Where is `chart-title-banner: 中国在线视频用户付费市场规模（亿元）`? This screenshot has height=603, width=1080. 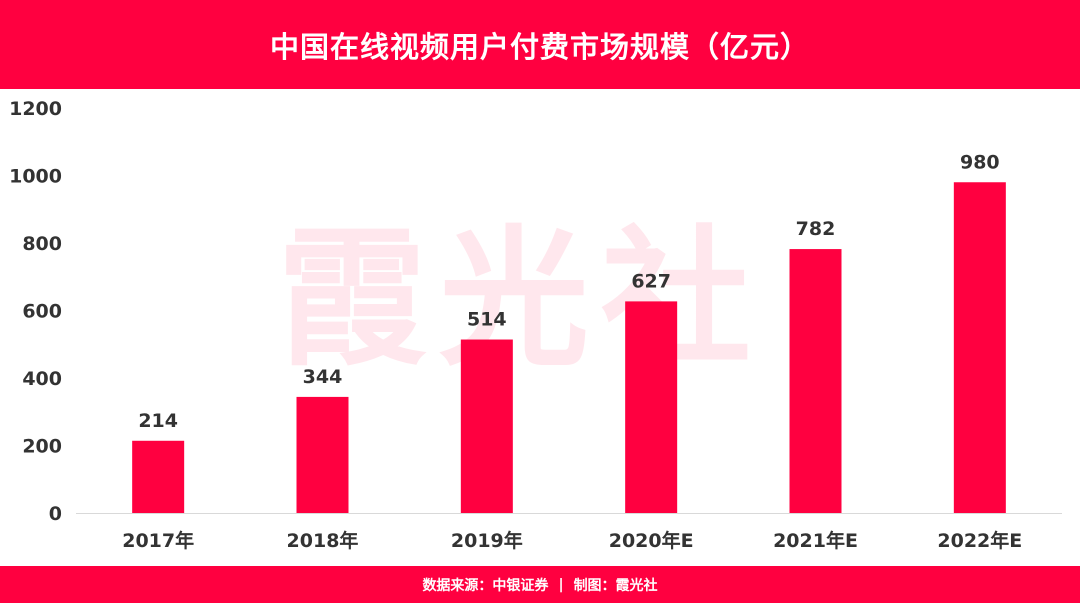 chart-title-banner: 中国在线视频用户付费市场规模（亿元） is located at coordinates (540, 44).